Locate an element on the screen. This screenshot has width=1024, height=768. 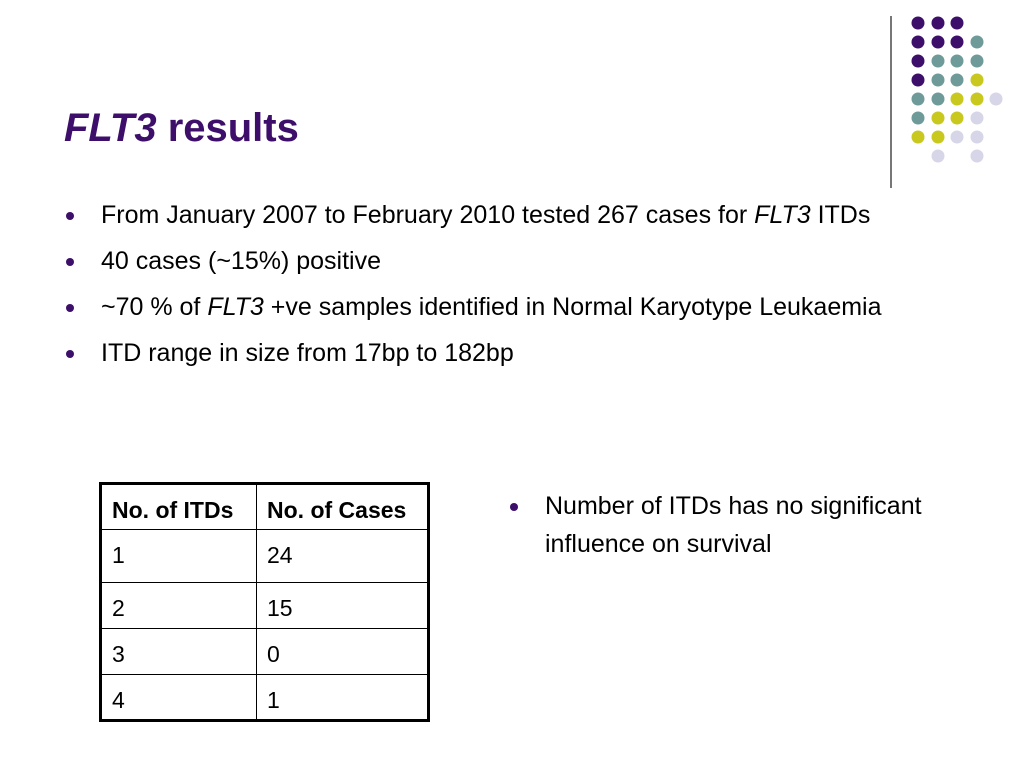
table-row: 2 15 is located at coordinates (264, 605).